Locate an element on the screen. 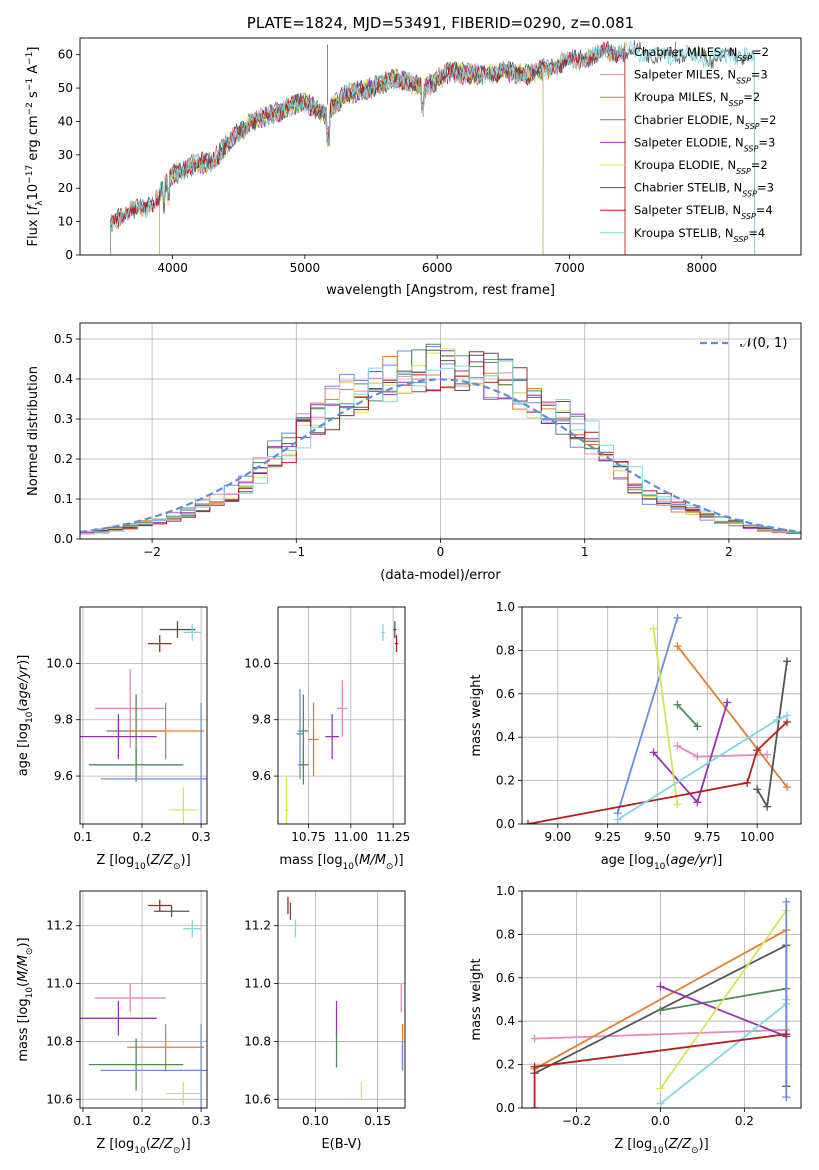  age_vs_mass-tick-label-x: 11.00 is located at coordinates (351, 837).